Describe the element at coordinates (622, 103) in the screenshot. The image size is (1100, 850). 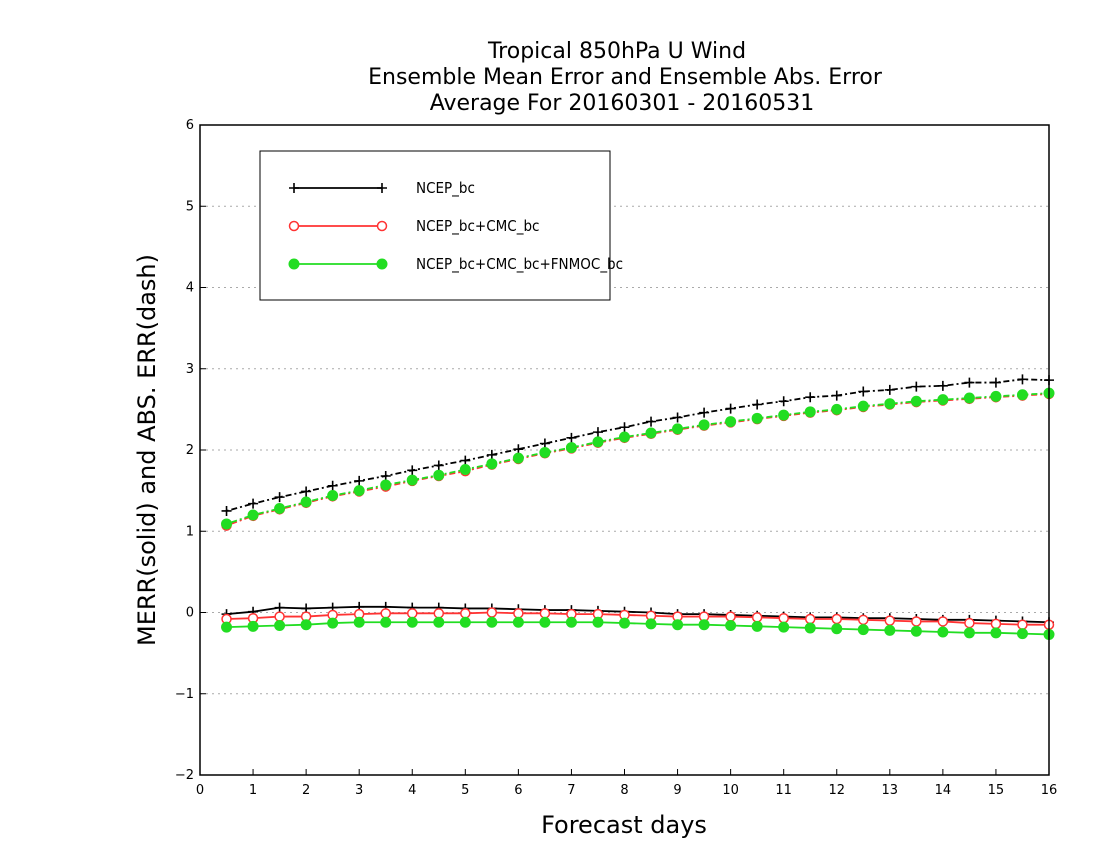
I see `title-line-3: Average For 20160301 - 20160531` at that location.